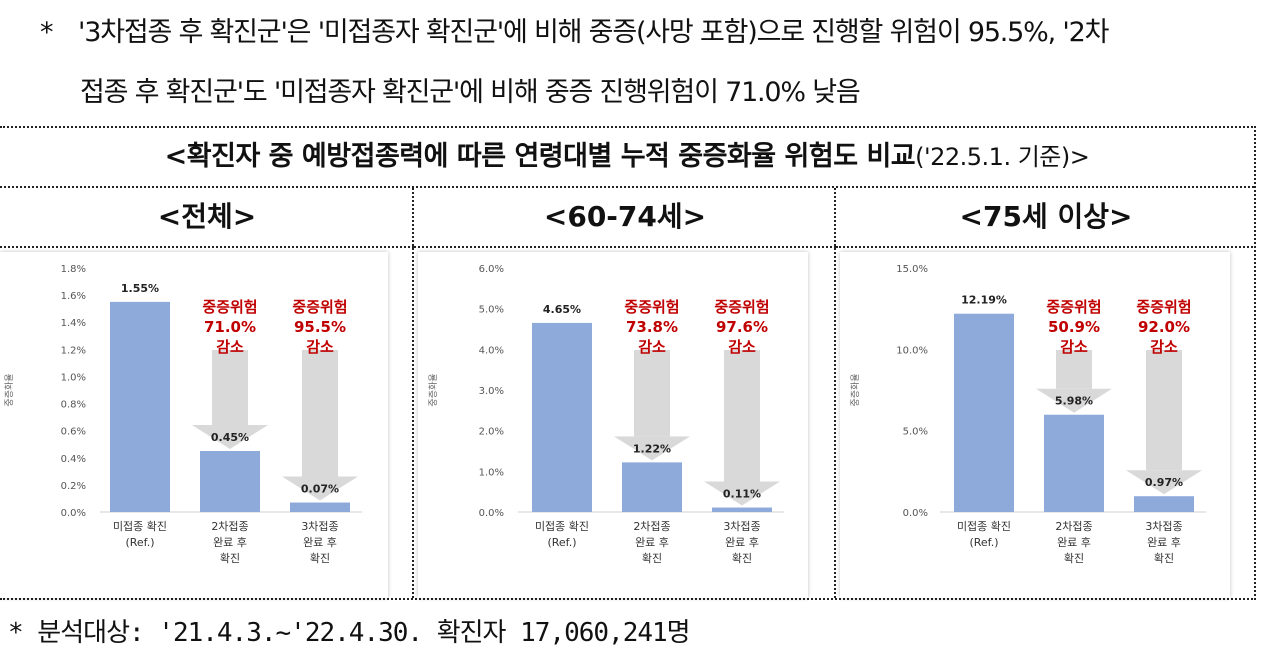  What do you see at coordinates (73, 296) in the screenshot?
I see `y-tick-label: 1.6%` at bounding box center [73, 296].